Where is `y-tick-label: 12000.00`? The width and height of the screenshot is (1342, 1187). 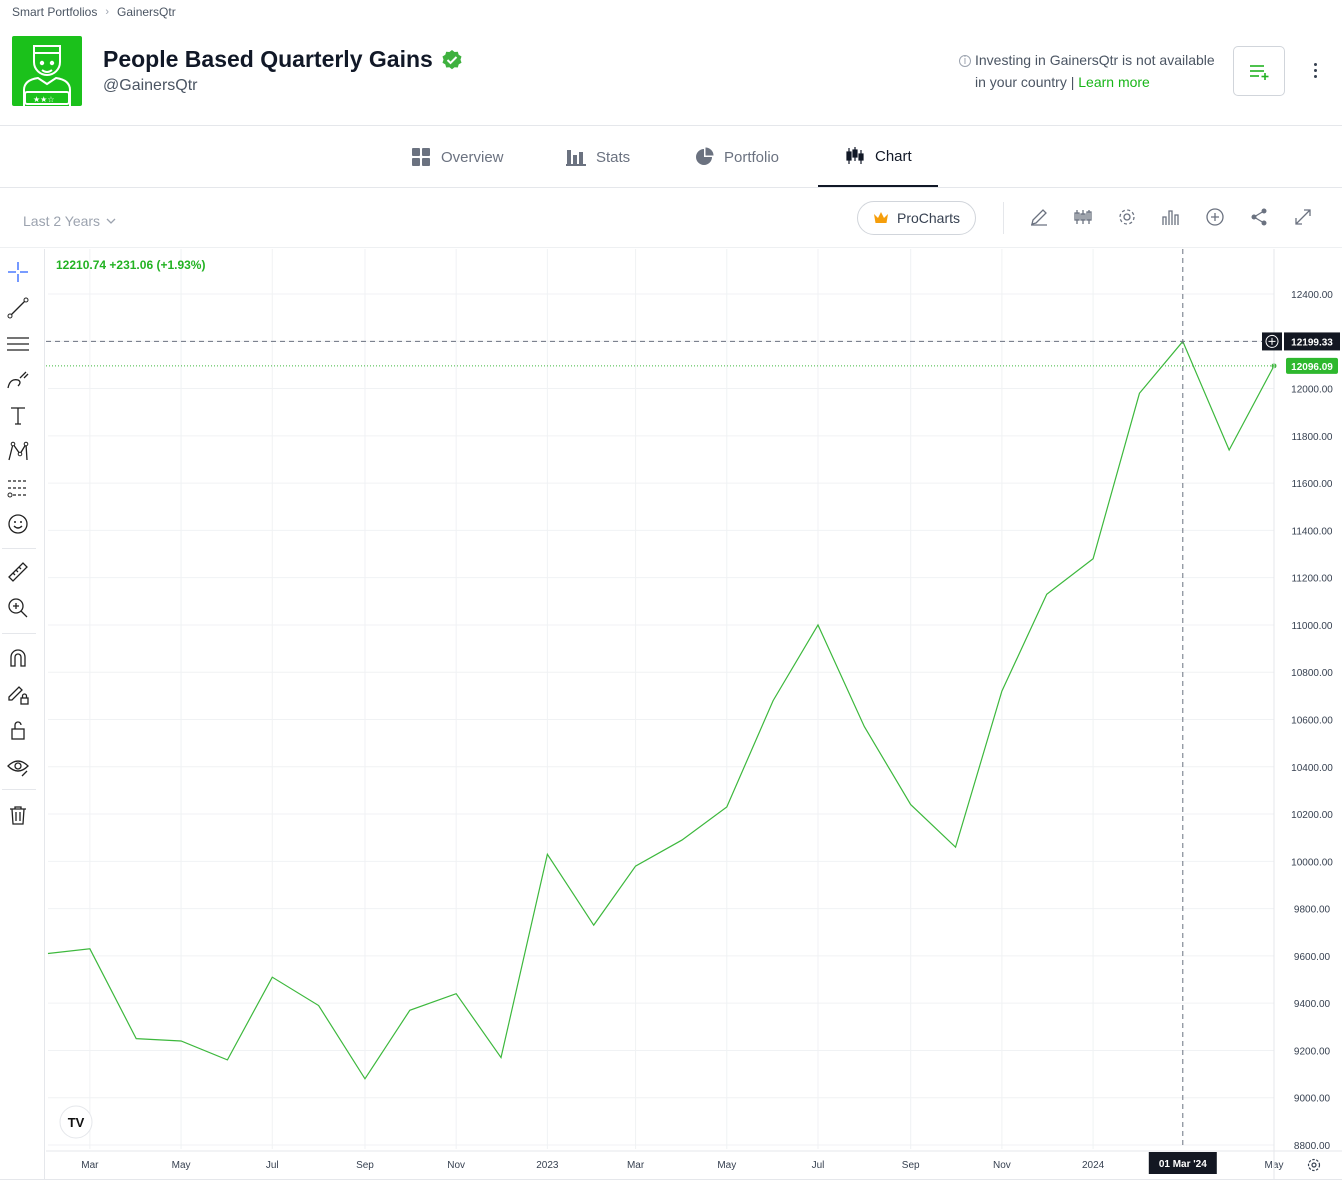
y-tick-label: 12000.00 is located at coordinates (1312, 390).